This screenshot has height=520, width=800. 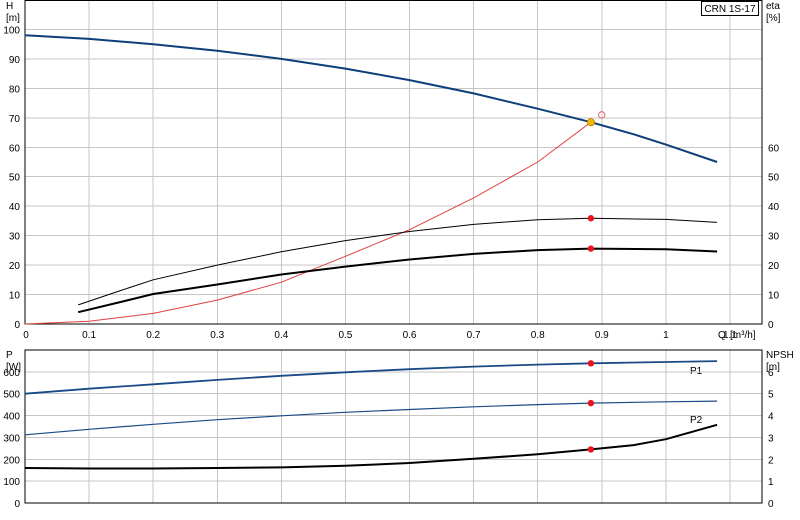 I want to click on x-tick-label: 1, so click(x=666, y=335).